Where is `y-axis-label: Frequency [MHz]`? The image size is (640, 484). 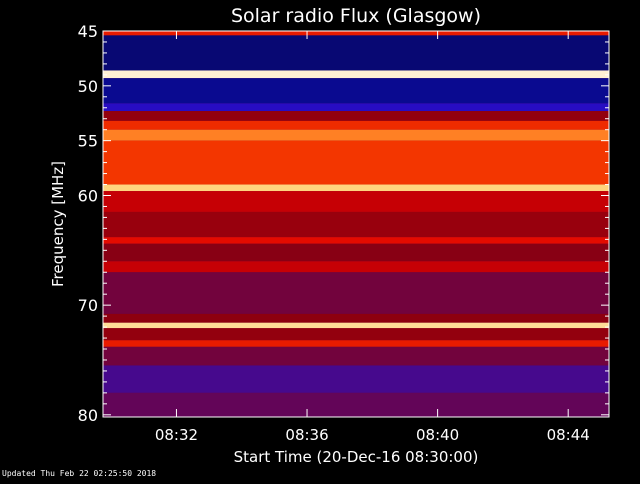 y-axis-label: Frequency [MHz] is located at coordinates (58, 224).